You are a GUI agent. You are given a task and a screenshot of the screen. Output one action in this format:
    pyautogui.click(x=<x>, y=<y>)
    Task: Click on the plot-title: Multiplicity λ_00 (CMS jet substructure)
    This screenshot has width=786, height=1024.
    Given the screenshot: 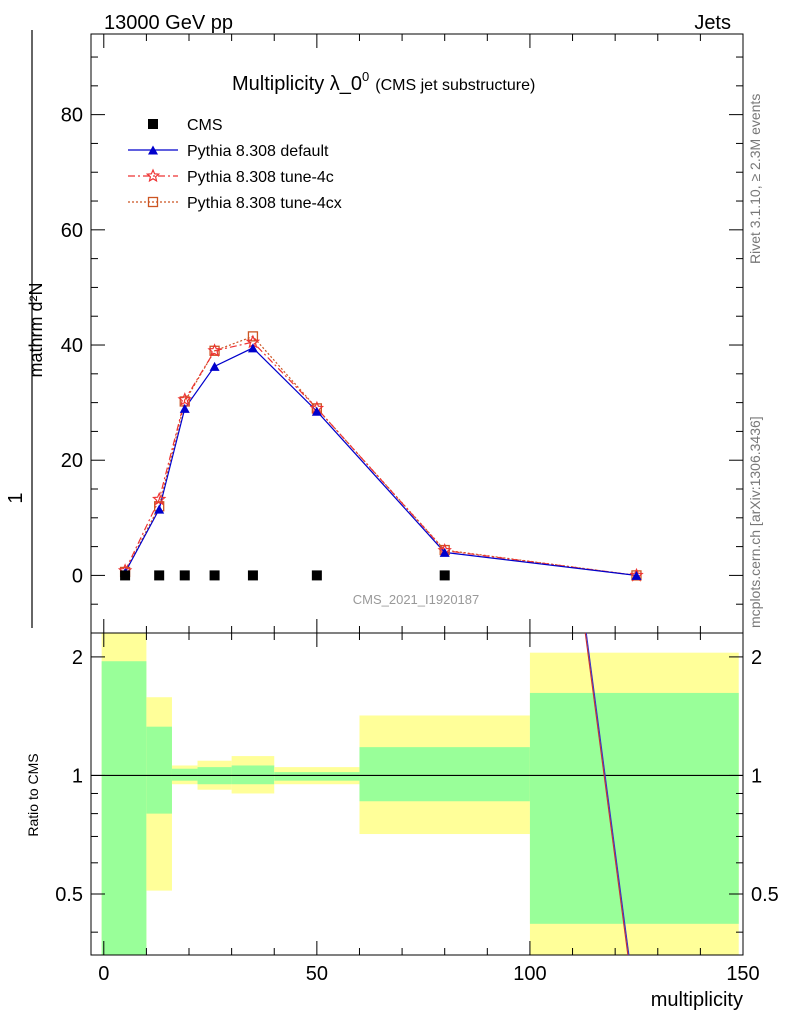 What is the action you would take?
    pyautogui.click(x=383, y=82)
    